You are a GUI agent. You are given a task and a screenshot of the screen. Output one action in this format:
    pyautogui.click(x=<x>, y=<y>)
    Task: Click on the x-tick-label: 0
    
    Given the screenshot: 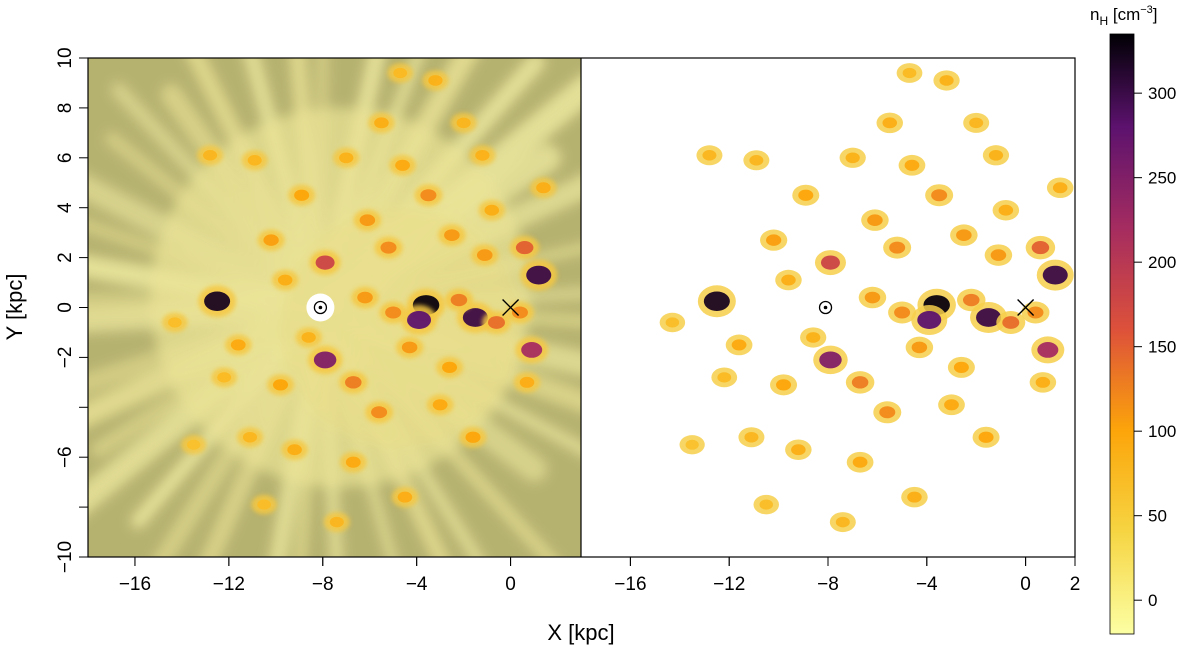 What is the action you would take?
    pyautogui.click(x=1025, y=584)
    